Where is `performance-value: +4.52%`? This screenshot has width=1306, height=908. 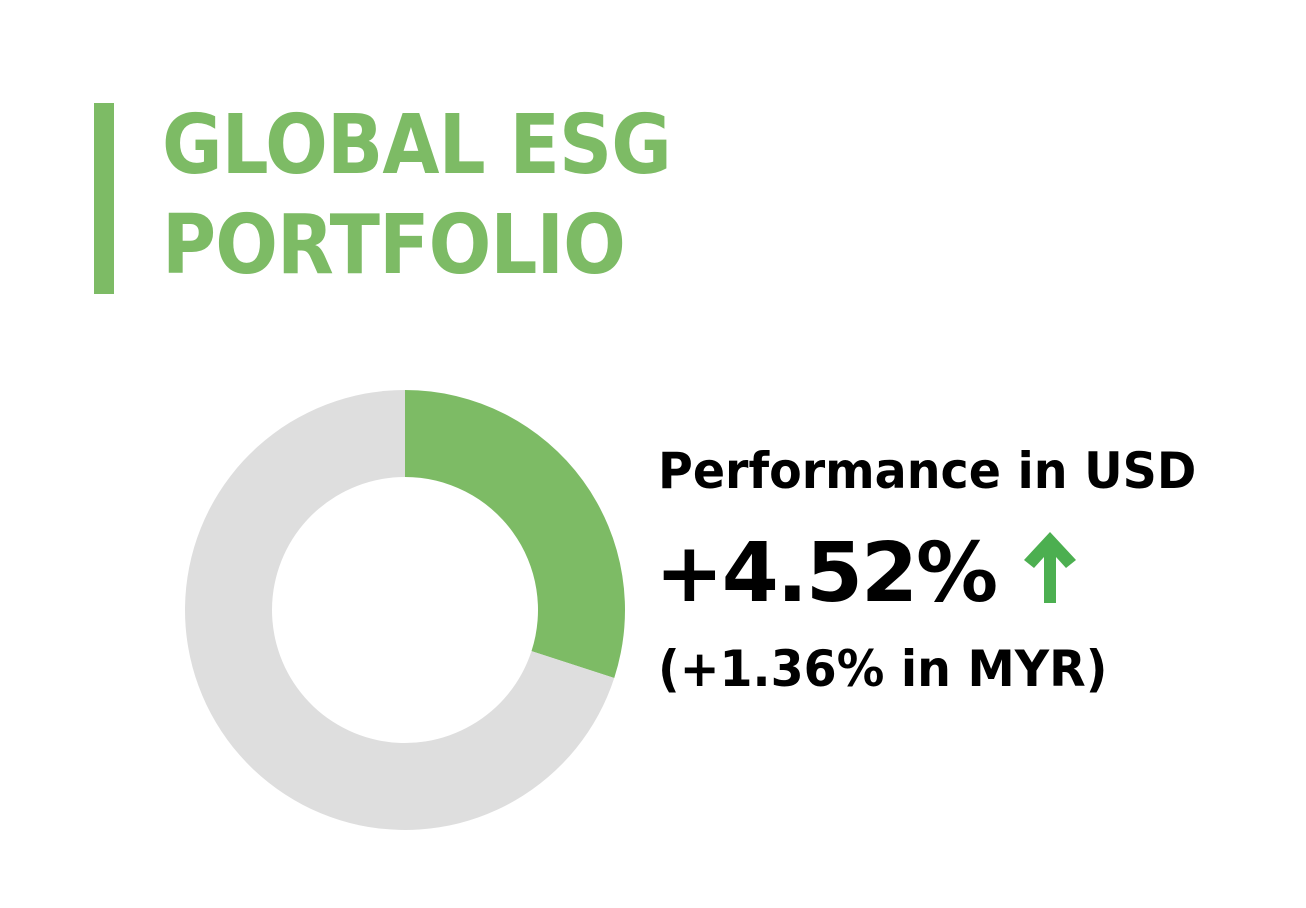
performance-value: +4.52% is located at coordinates (826, 573).